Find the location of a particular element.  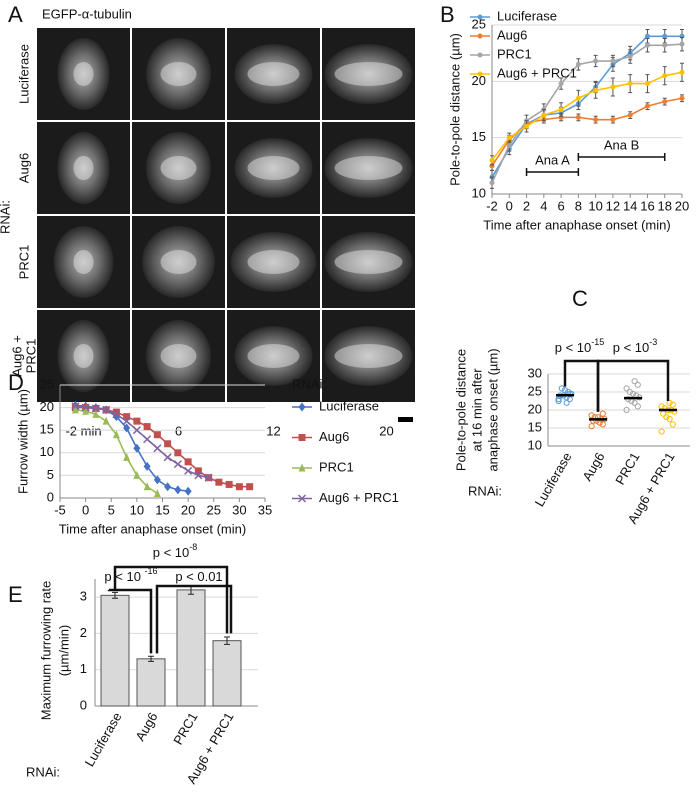

x-tick-label: 20 is located at coordinates (188, 509).